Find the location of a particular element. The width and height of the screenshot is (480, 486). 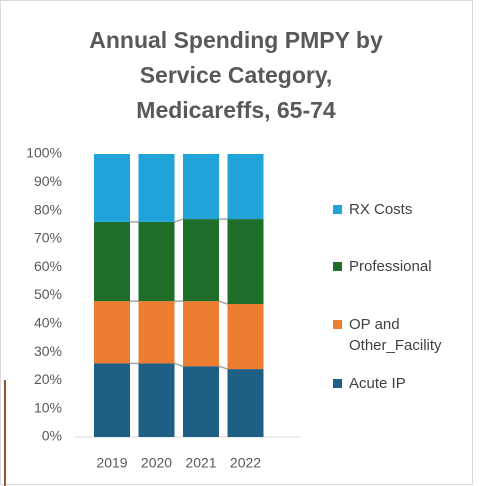

y-tick-label: 40% is located at coordinates (48, 323).